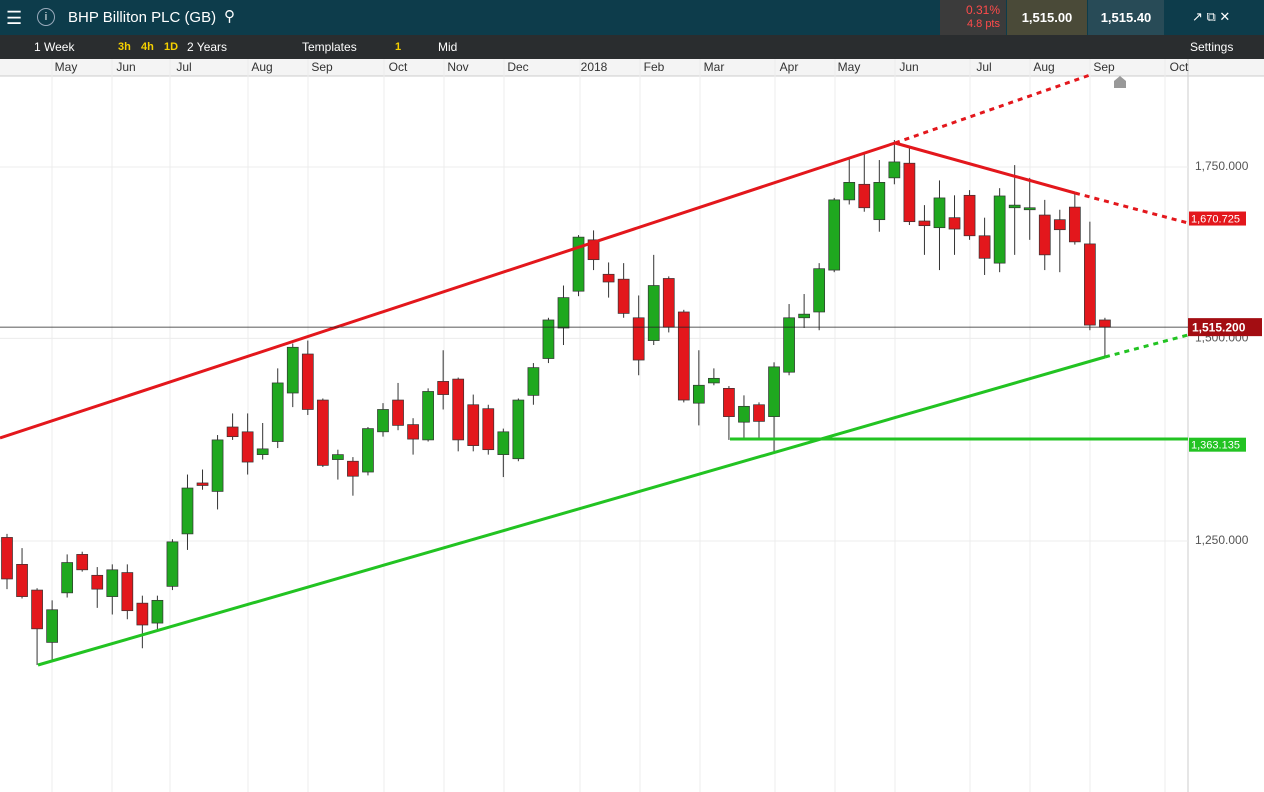  I want to click on x-tick-label: Dec, so click(517, 67).